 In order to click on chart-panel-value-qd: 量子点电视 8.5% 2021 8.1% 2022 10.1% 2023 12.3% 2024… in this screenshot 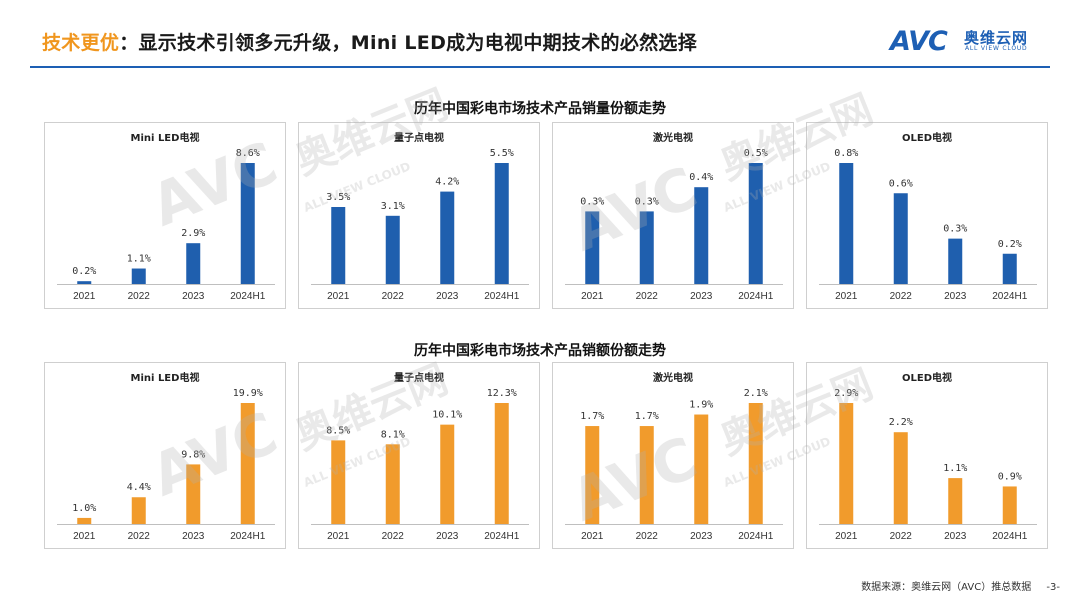, I will do `click(419, 455)`.